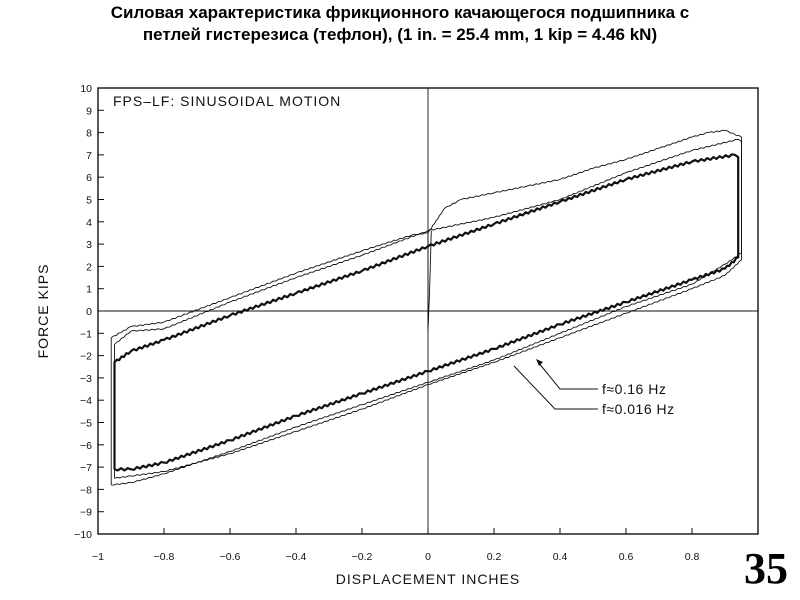  What do you see at coordinates (86, 424) in the screenshot?
I see `y-tick-label: −5` at bounding box center [86, 424].